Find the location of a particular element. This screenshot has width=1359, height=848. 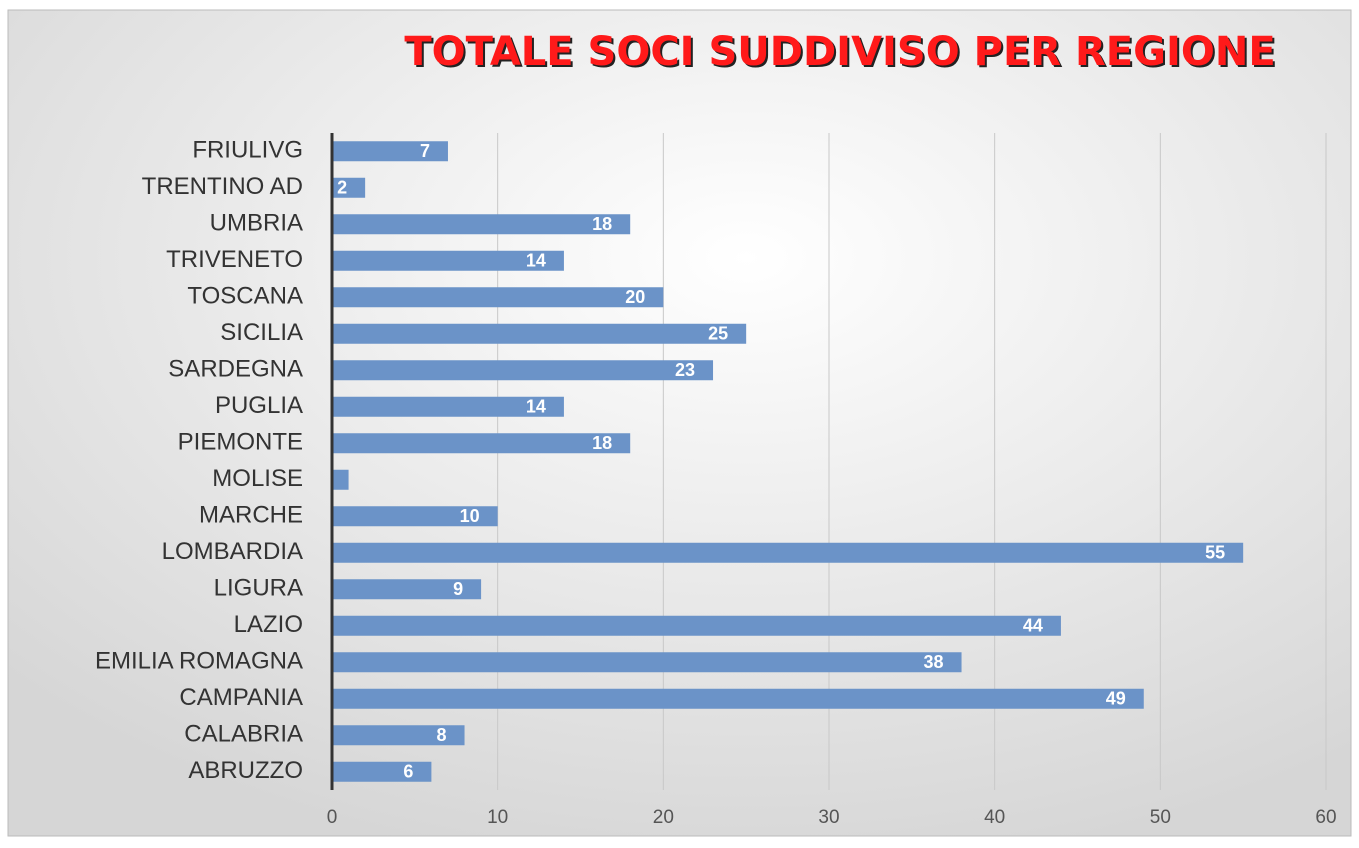

x-tick-label: 0 is located at coordinates (332, 817).